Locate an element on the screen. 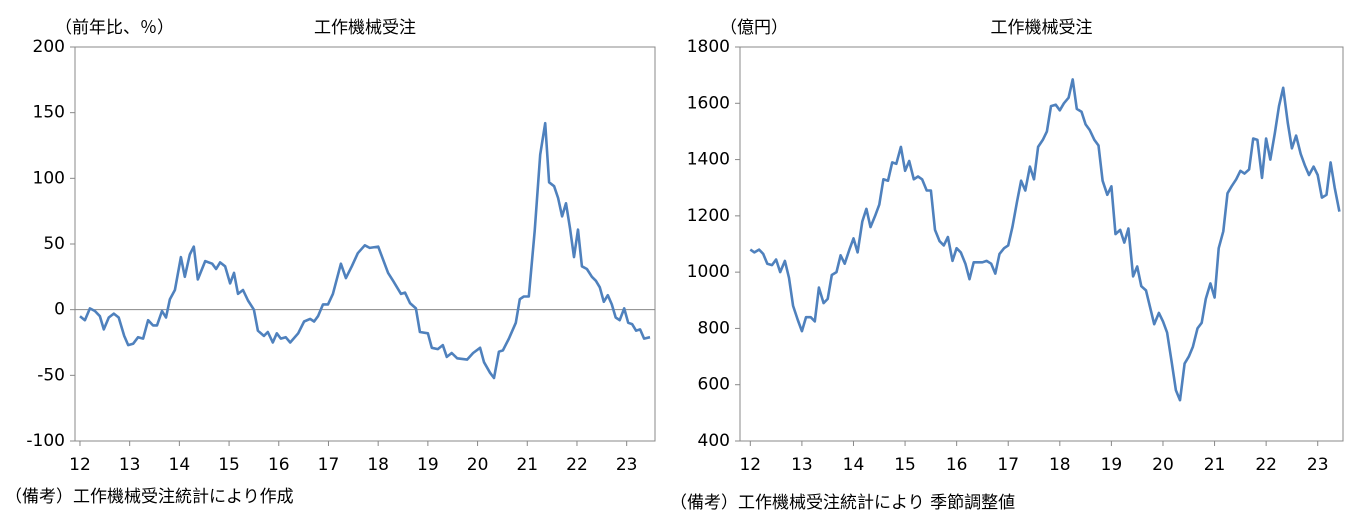 The image size is (1371, 521). y-tick-label: 100 is located at coordinates (49, 178).